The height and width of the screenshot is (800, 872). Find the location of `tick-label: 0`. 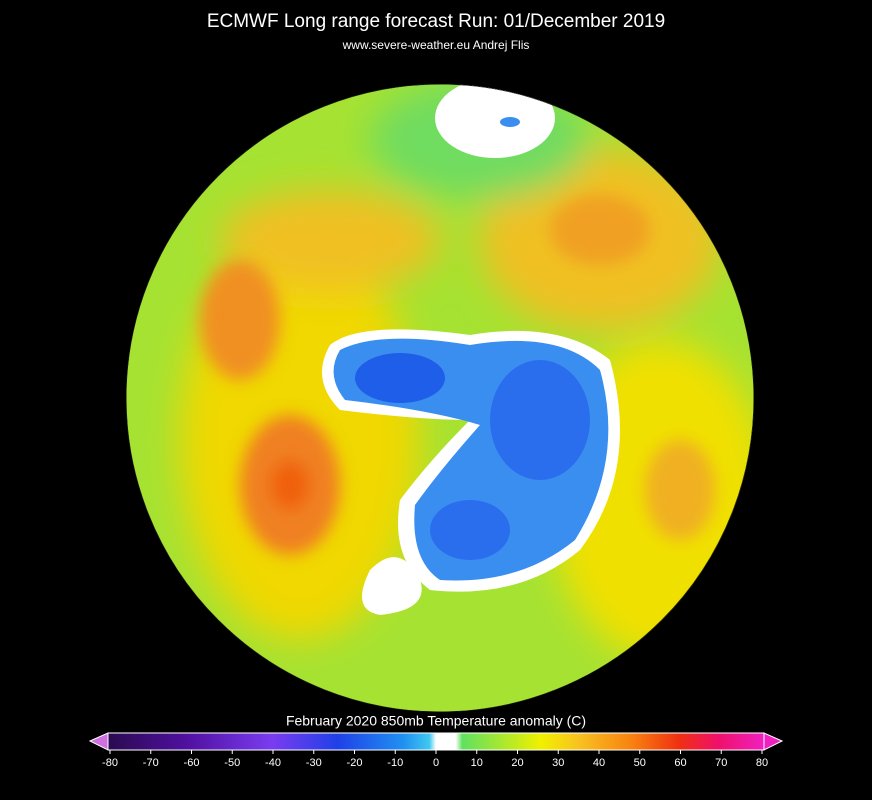

tick-label: 0 is located at coordinates (436, 763).